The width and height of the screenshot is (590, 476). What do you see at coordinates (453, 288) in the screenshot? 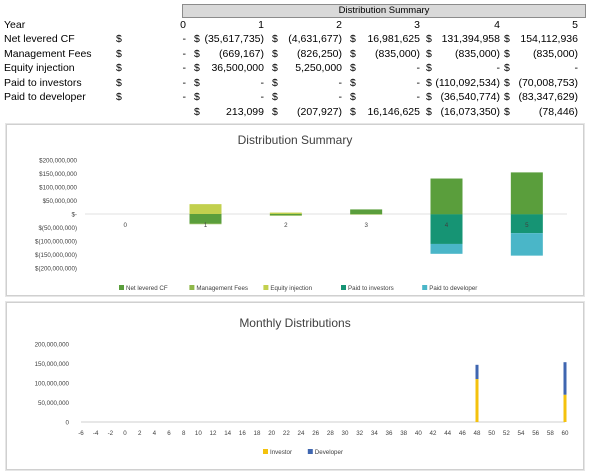
I see `legend-label: Paid to developer` at bounding box center [453, 288].